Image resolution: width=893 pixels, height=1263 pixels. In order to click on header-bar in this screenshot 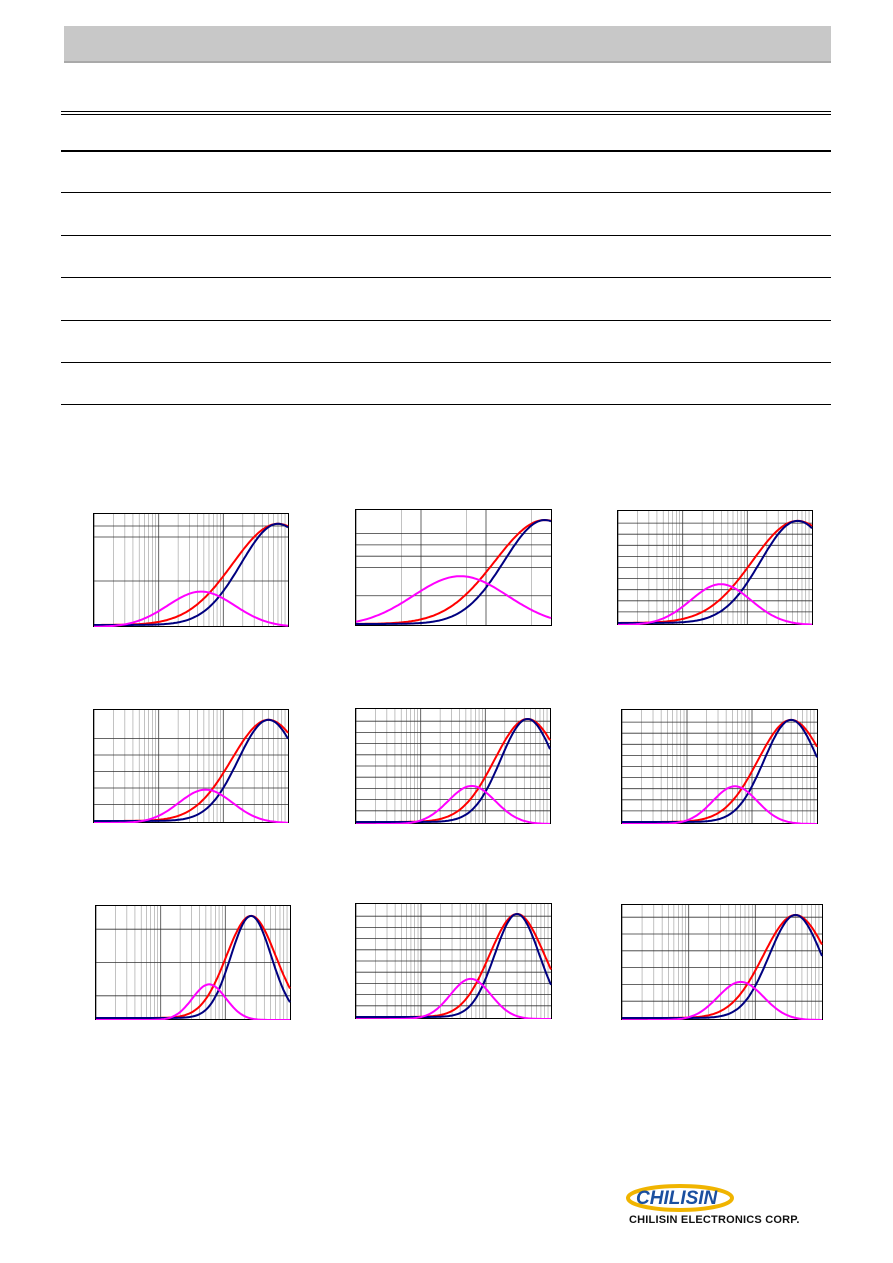, I will do `click(447, 44)`.